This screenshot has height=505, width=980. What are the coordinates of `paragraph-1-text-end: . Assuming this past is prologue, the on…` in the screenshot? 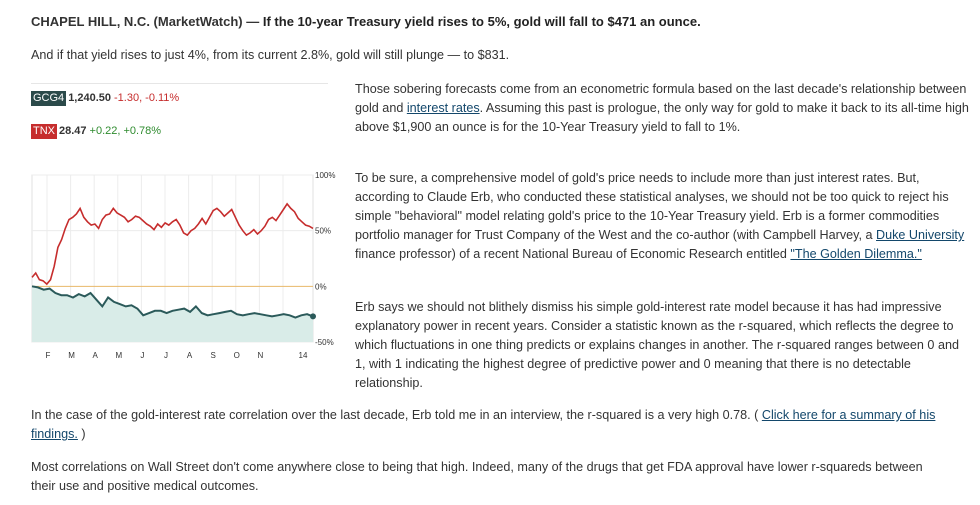 It's located at (662, 117).